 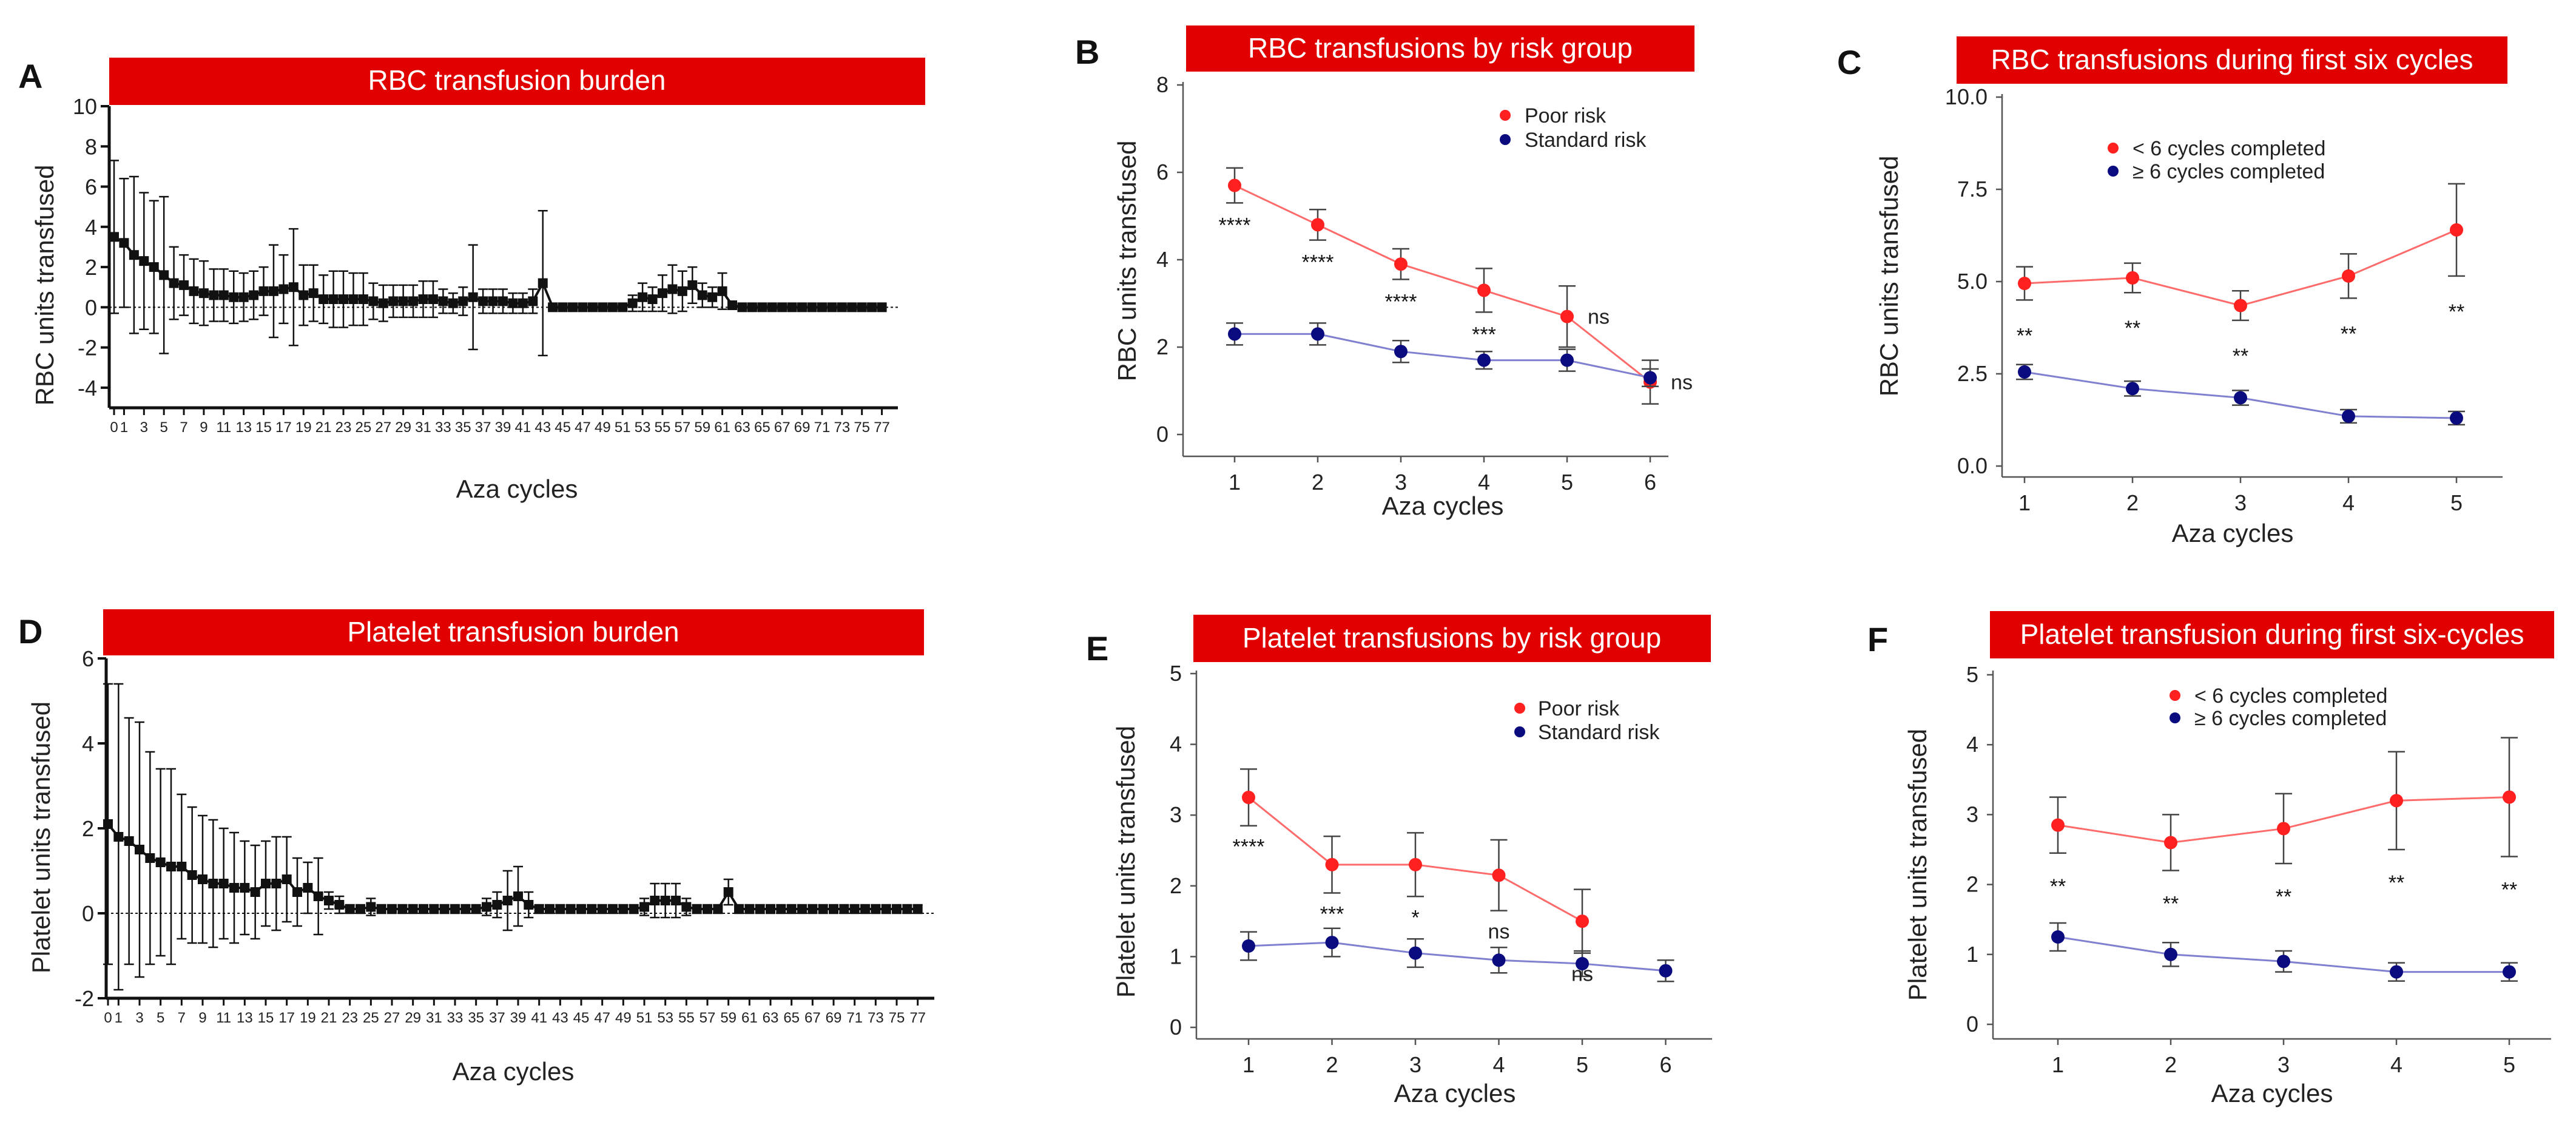 I want to click on panel-d-xtick-label: 11, so click(x=224, y=1018).